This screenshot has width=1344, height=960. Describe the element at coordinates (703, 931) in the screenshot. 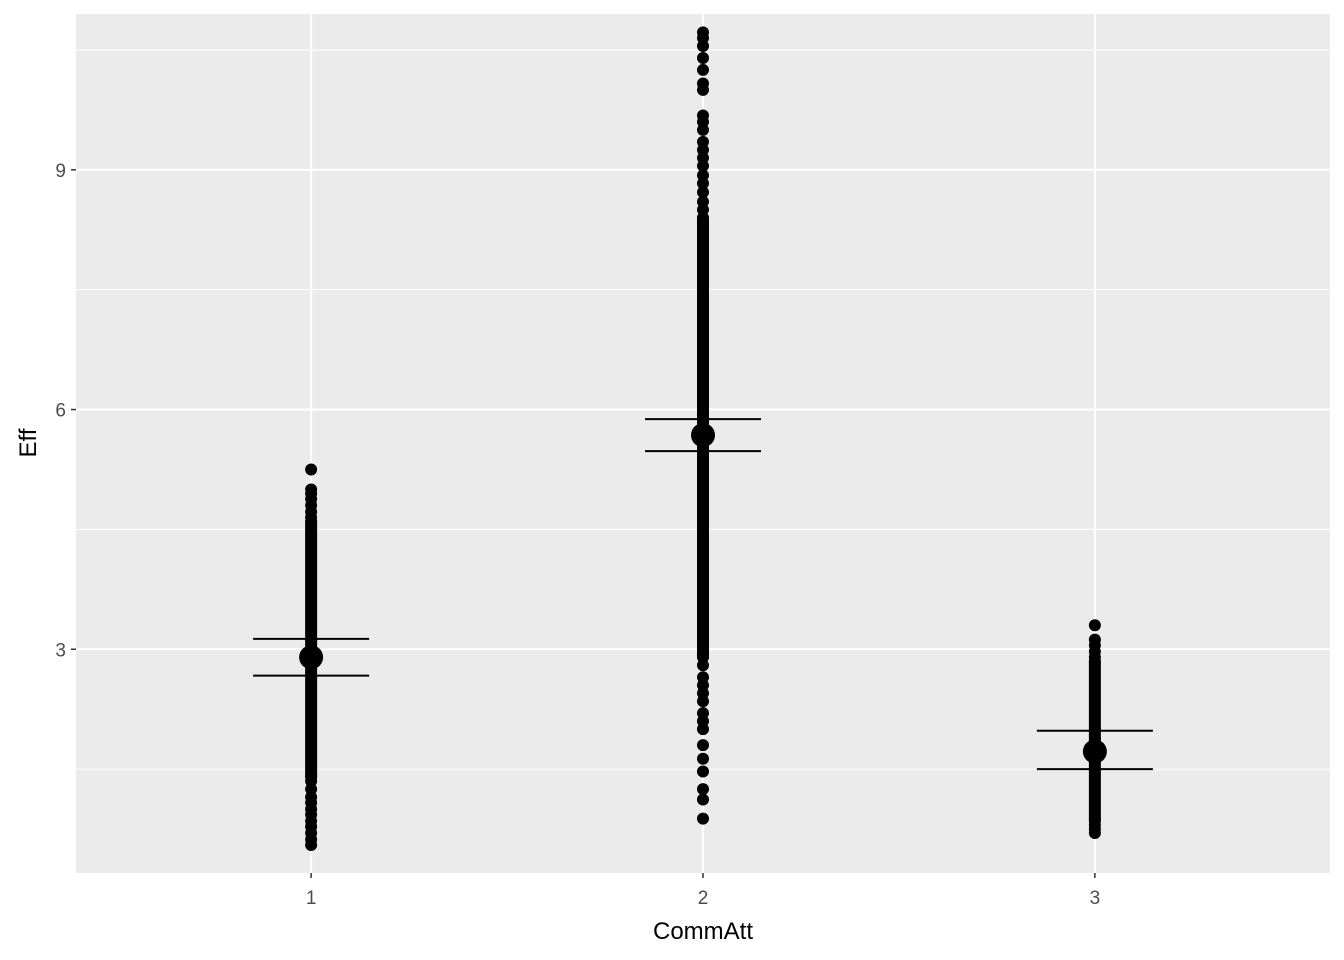

I see `x-axis-title: CommAtt` at that location.